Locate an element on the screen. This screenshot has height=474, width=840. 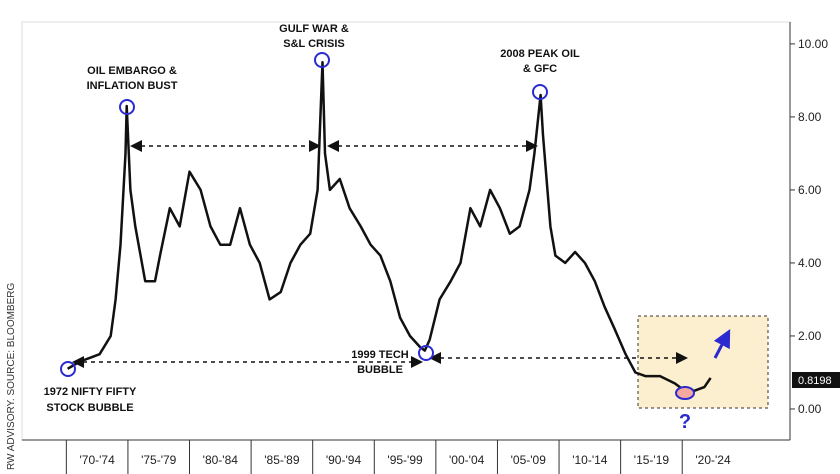
annotation: STOCK BUBBLE is located at coordinates (89, 408).